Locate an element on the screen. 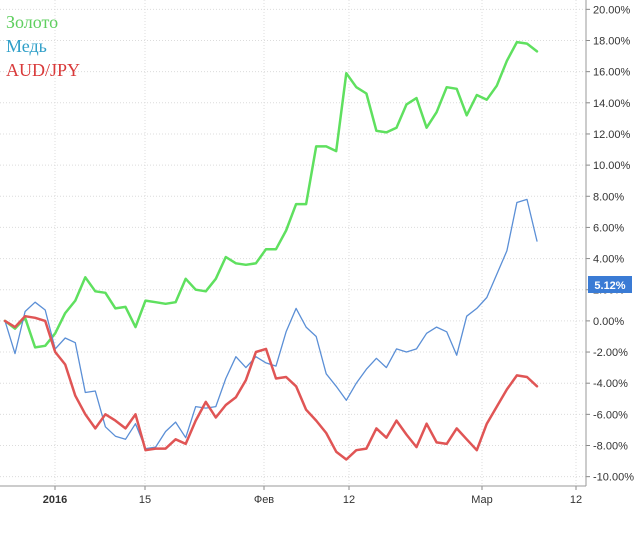 The image size is (641, 534). y-tick-label: 0.00% is located at coordinates (608, 322).